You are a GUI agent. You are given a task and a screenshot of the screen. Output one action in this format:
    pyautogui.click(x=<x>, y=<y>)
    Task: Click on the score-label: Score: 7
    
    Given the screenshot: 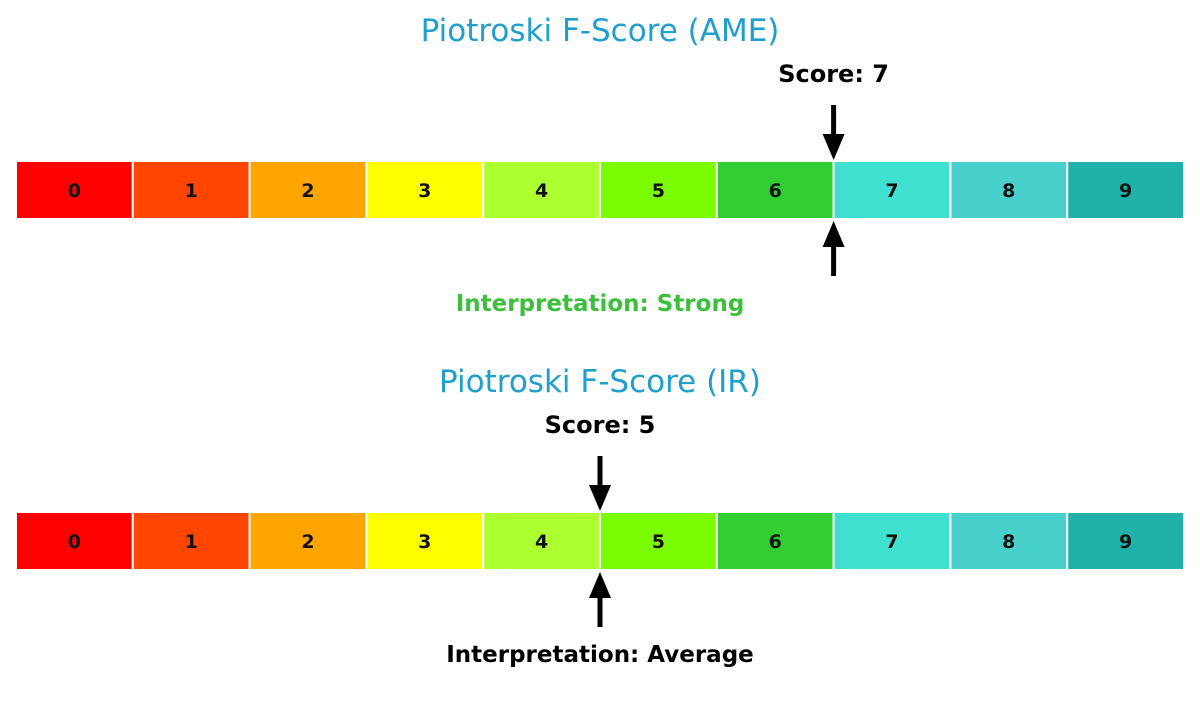 What is the action you would take?
    pyautogui.click(x=833, y=74)
    